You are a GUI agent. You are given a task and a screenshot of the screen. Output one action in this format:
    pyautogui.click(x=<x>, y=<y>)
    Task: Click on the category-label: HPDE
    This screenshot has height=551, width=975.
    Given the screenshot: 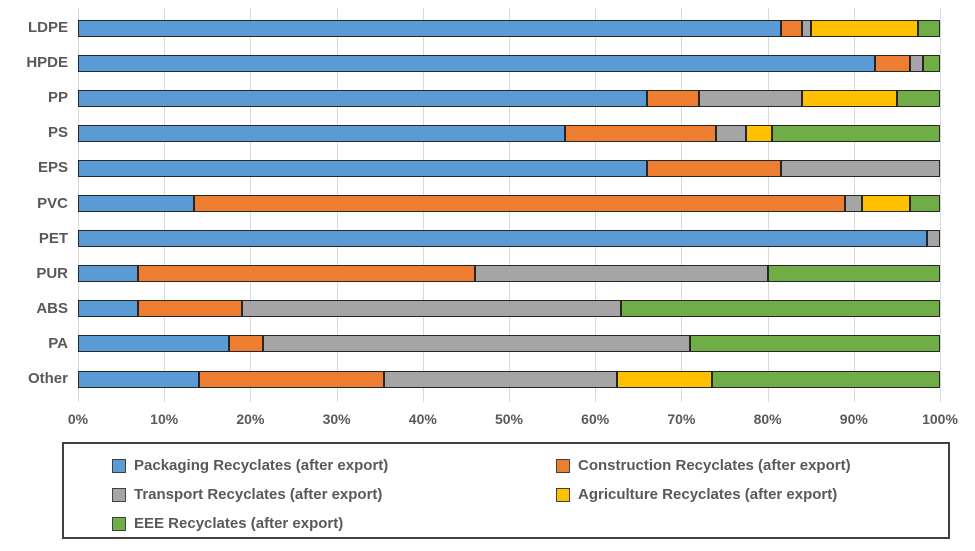 What is the action you would take?
    pyautogui.click(x=47, y=63)
    